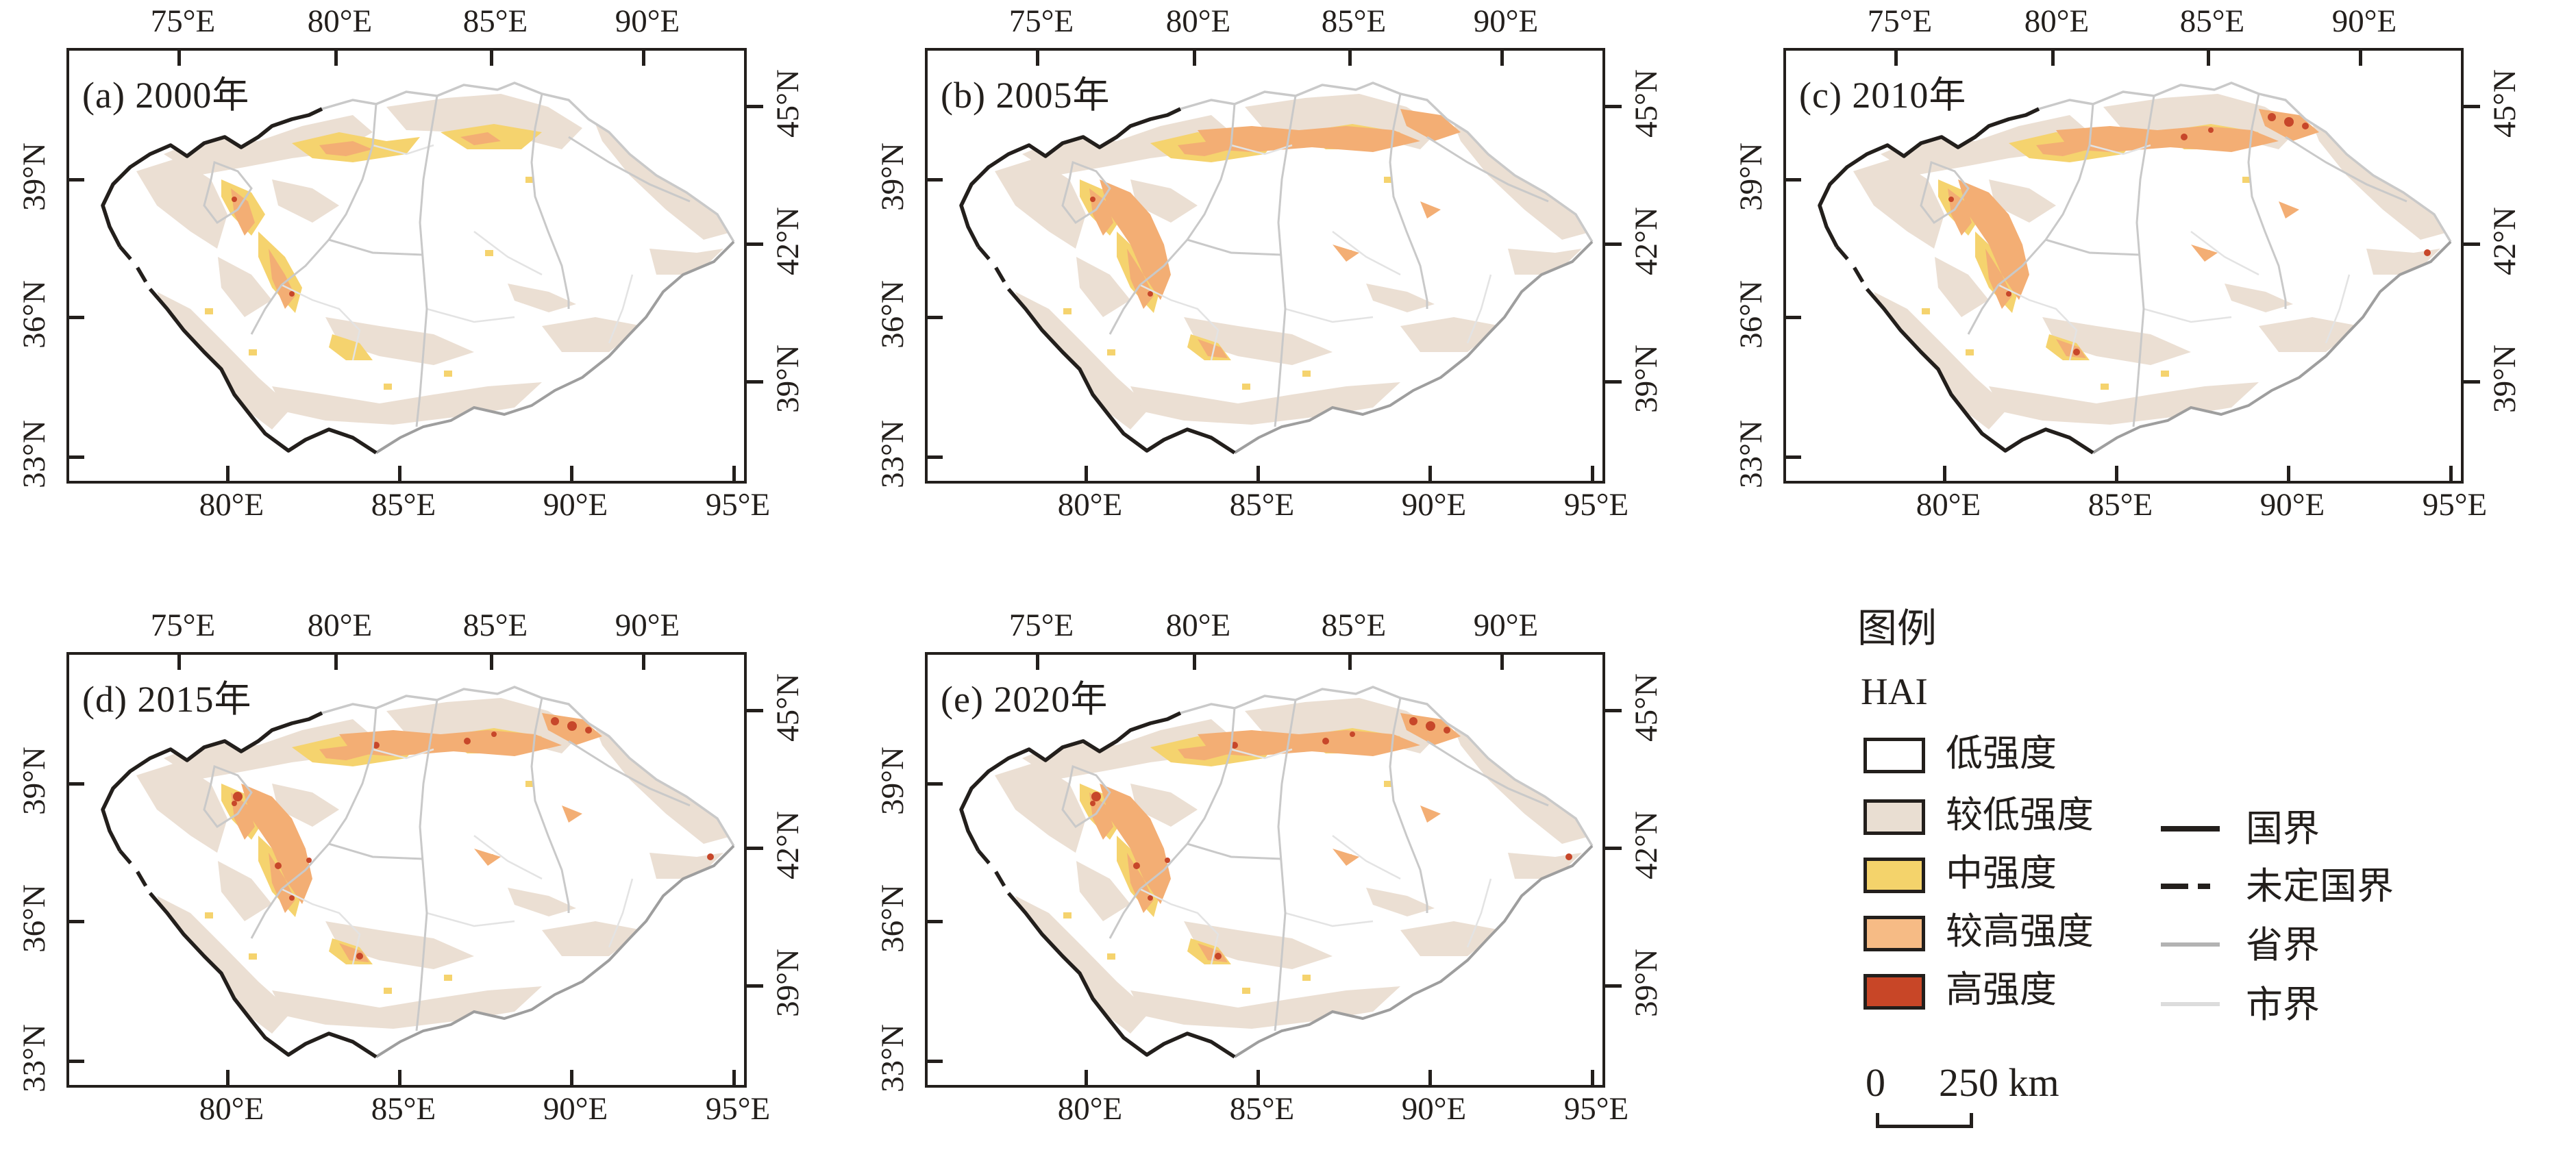  What do you see at coordinates (1613, 382) in the screenshot?
I see `tick-right-39n` at bounding box center [1613, 382].